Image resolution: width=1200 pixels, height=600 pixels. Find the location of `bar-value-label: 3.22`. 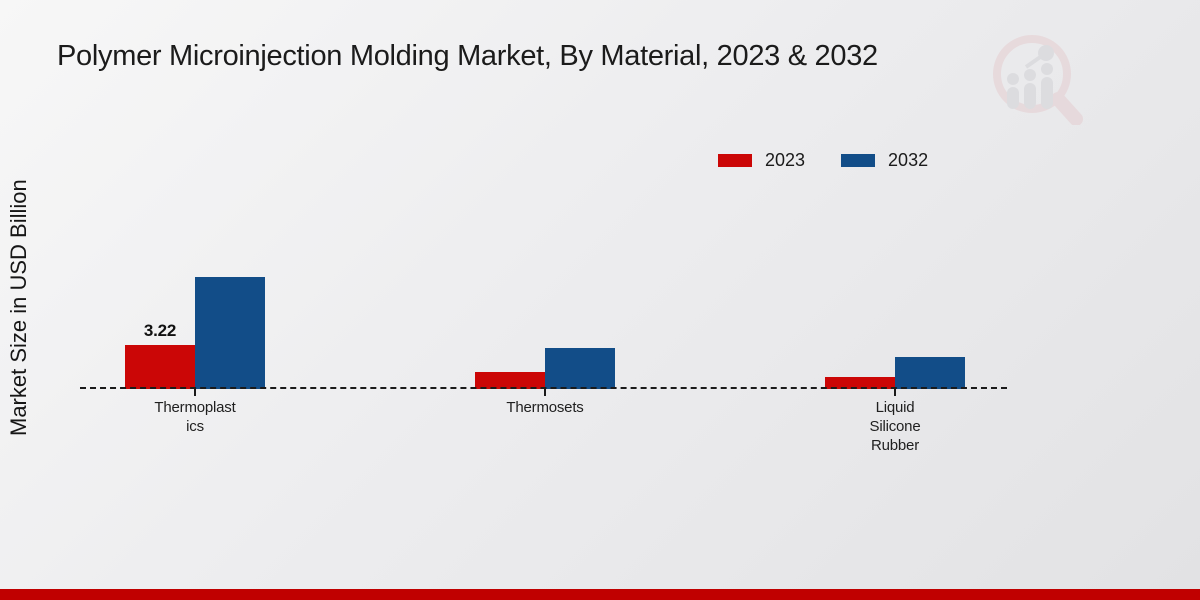

bar-value-label: 3.22 is located at coordinates (160, 330).